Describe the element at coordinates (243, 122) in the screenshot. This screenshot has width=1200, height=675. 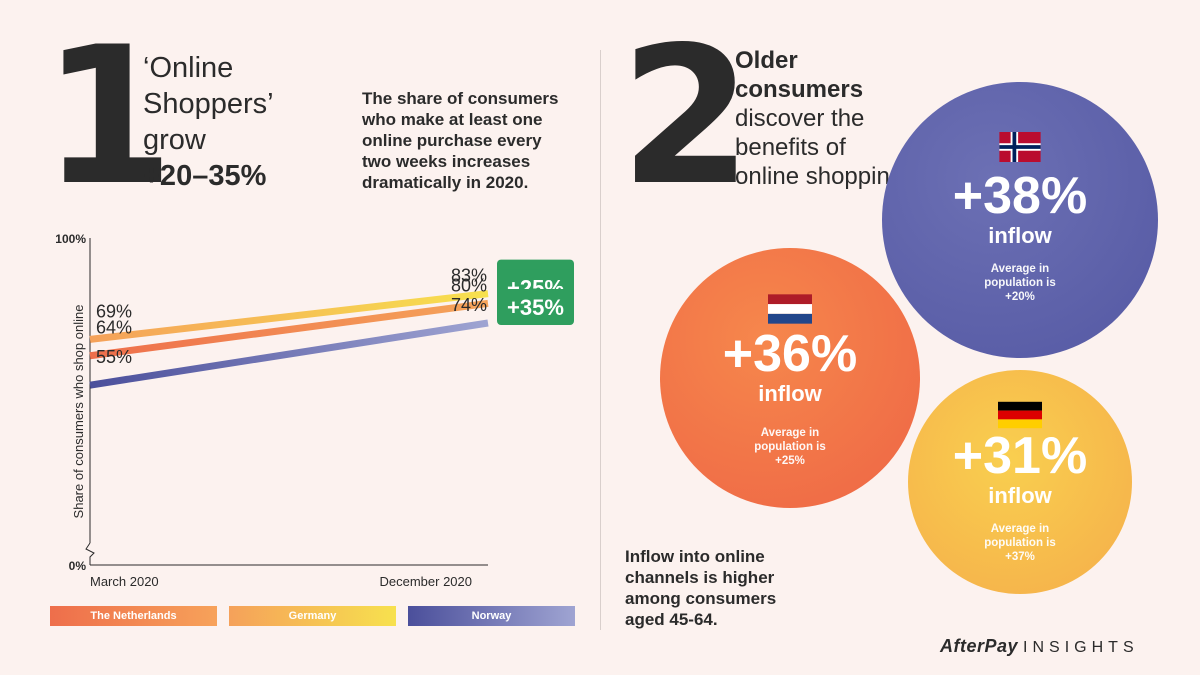
I see `section1-heading: ‘Online Shoppers’ grow +20–35%` at that location.